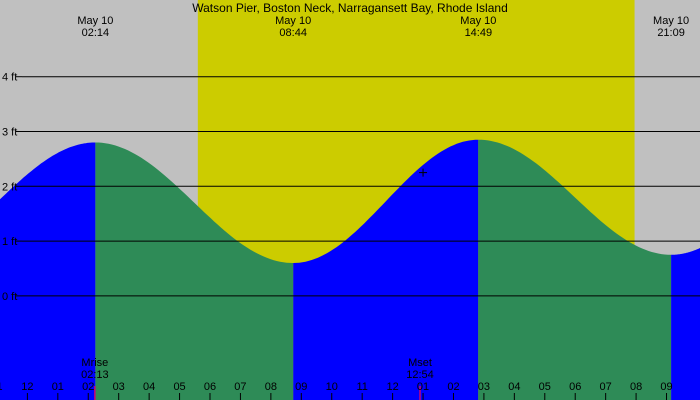 The width and height of the screenshot is (700, 400). Describe the element at coordinates (332, 387) in the screenshot. I see `x-tick-label: 10` at that location.